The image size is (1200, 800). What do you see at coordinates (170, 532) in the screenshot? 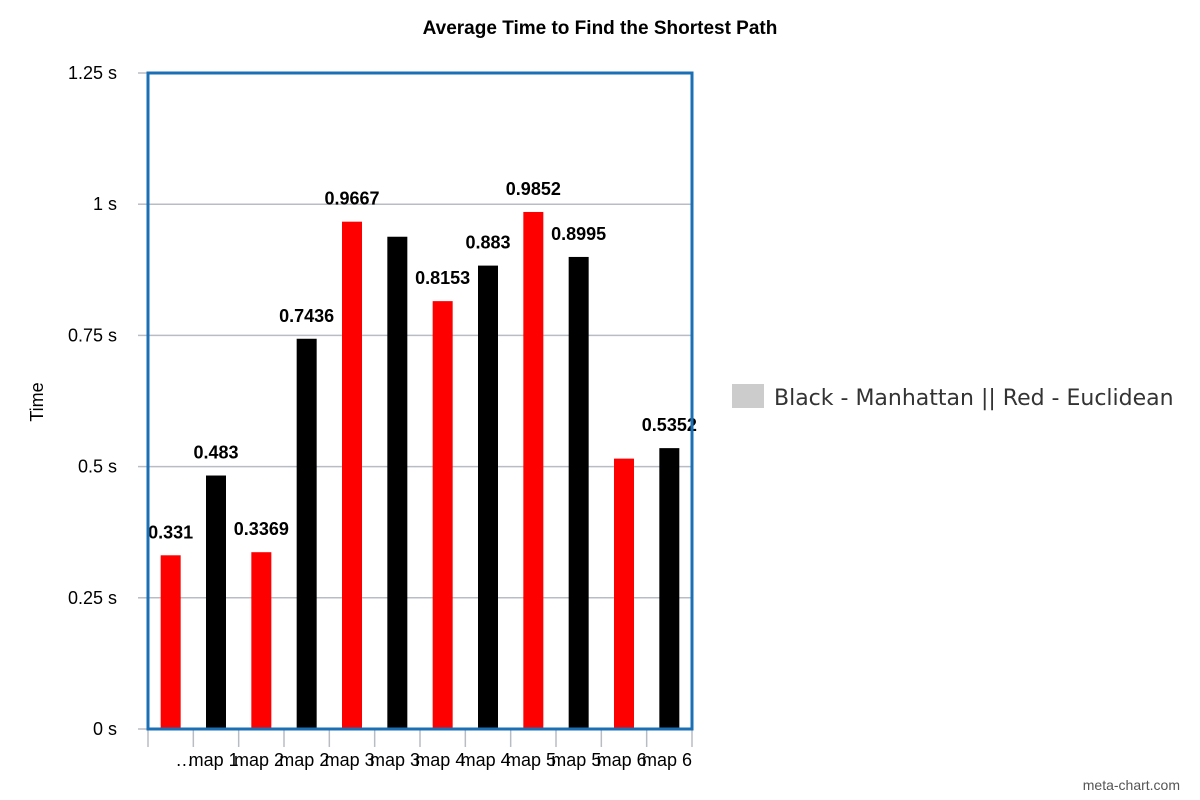
I see `data-label: 0.331` at bounding box center [170, 532].